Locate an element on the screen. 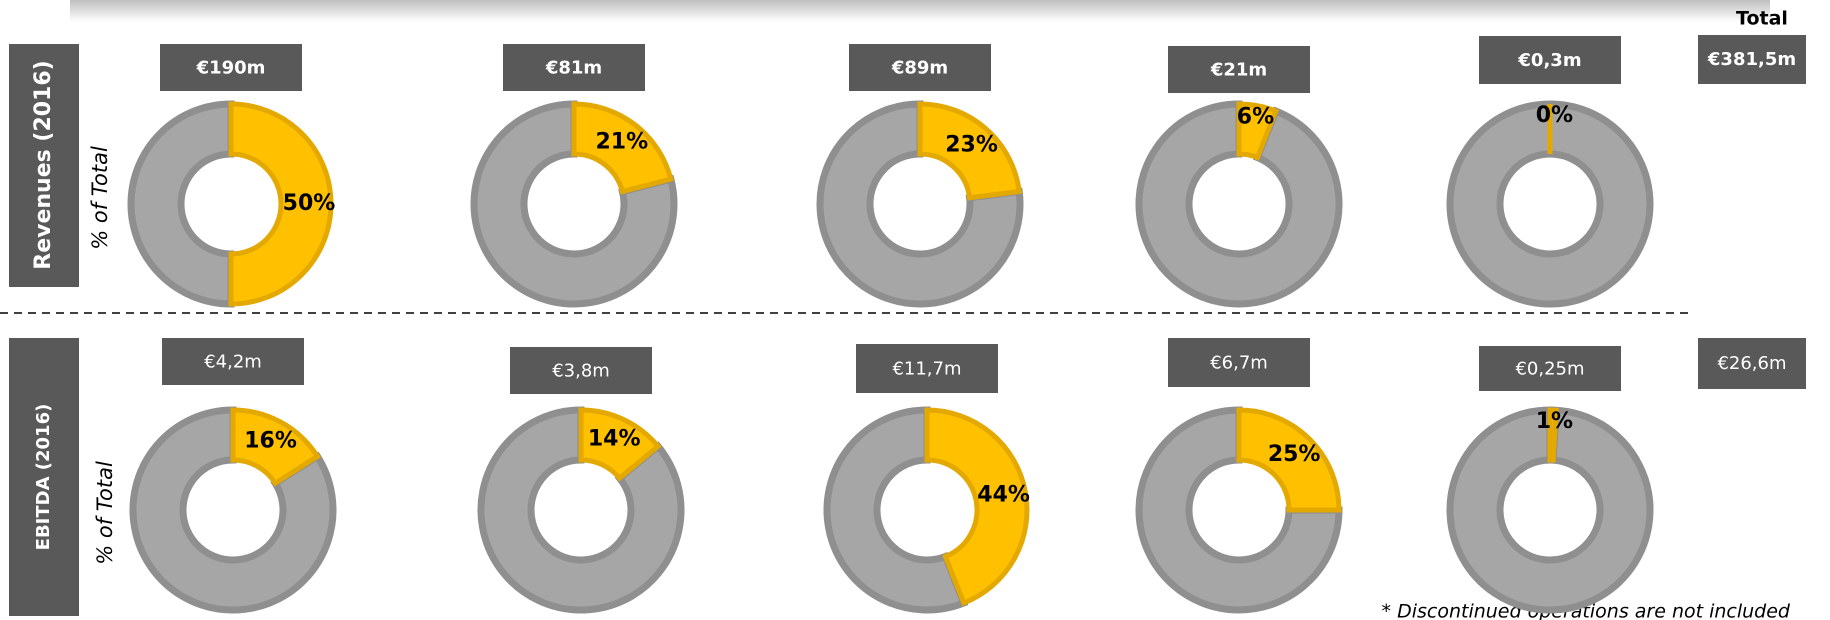  percent-label: 50% is located at coordinates (309, 203).